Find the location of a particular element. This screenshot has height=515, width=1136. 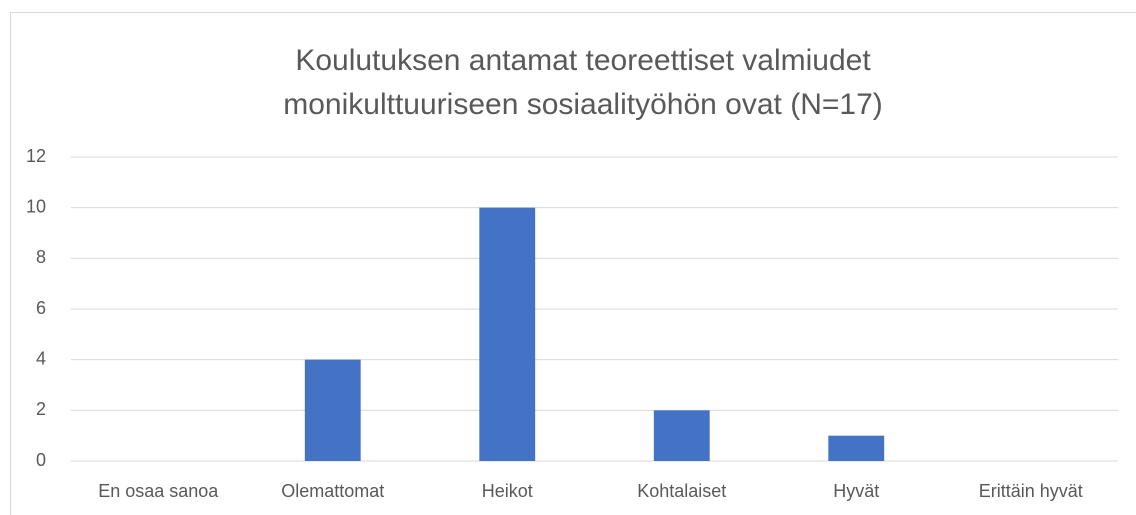

y-tick-label: 8 is located at coordinates (41, 257).